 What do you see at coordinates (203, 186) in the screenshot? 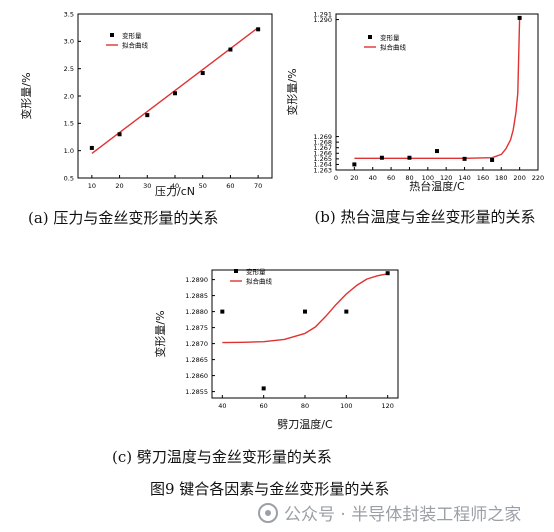
I see `x-tick-label: 50` at bounding box center [203, 186].